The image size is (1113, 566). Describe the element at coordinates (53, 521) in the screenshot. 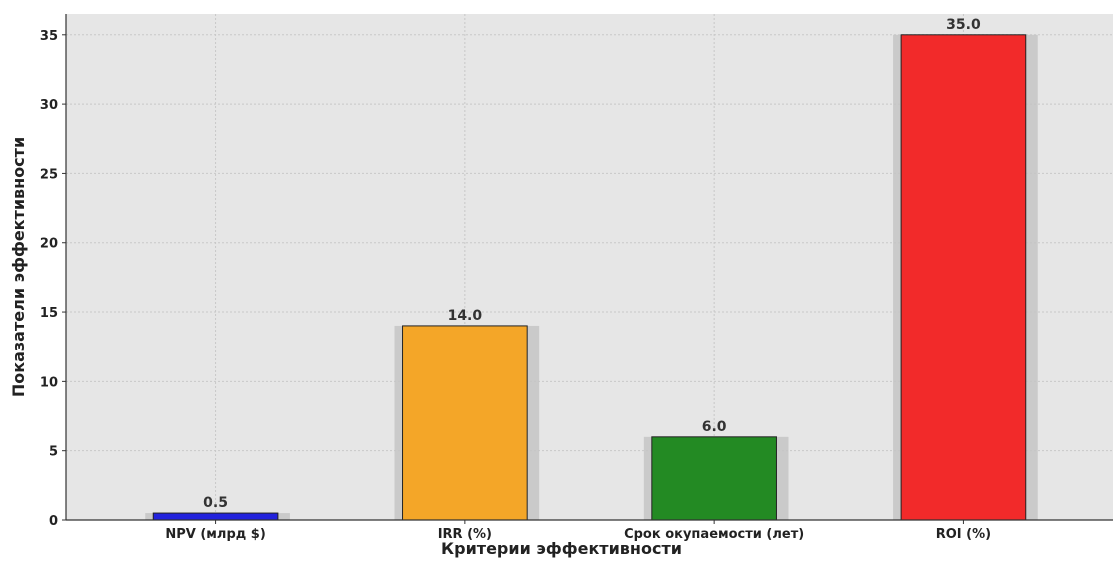

I see `y-tick-label: 0` at that location.